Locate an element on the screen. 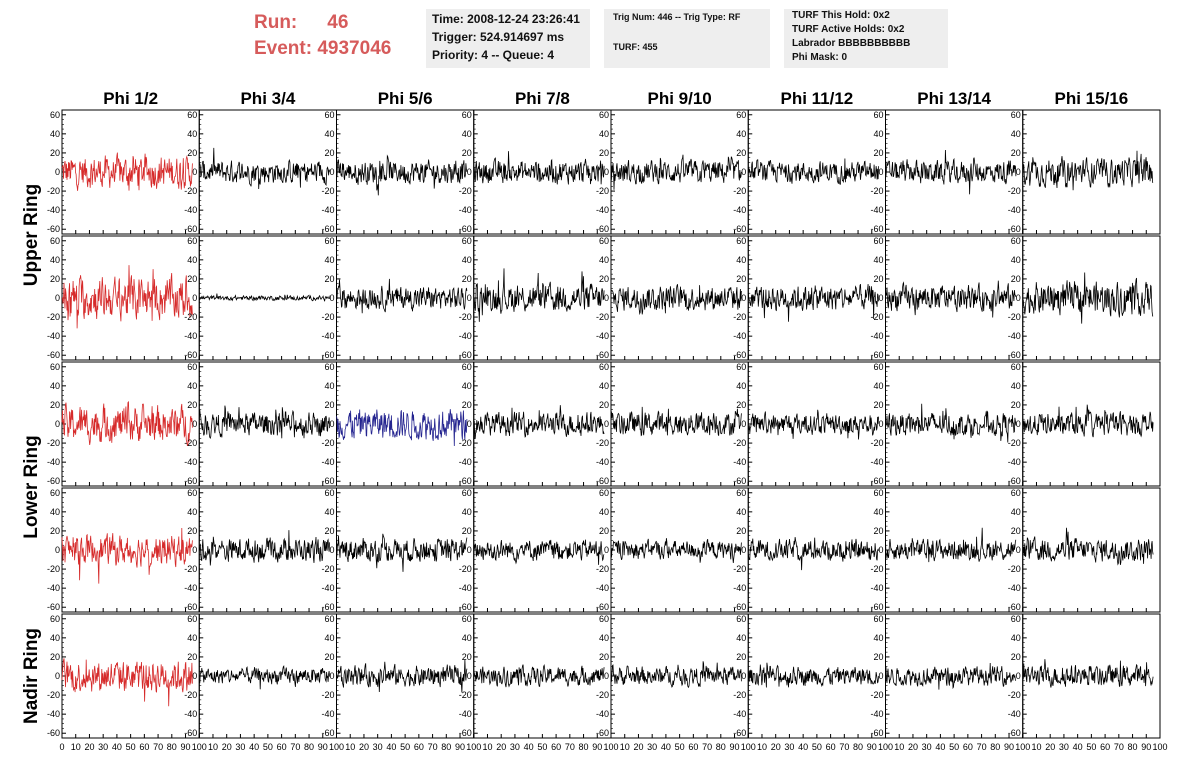 This screenshot has width=1196, height=772. y-tick-label-2-2-2: -20 is located at coordinates (327, 443).